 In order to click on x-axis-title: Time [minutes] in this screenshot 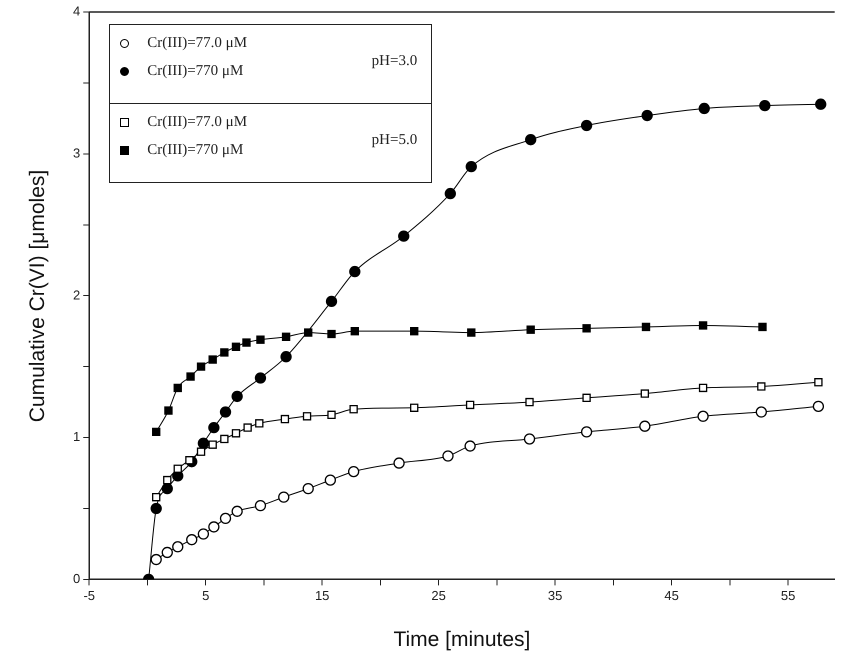, I will do `click(461, 640)`.